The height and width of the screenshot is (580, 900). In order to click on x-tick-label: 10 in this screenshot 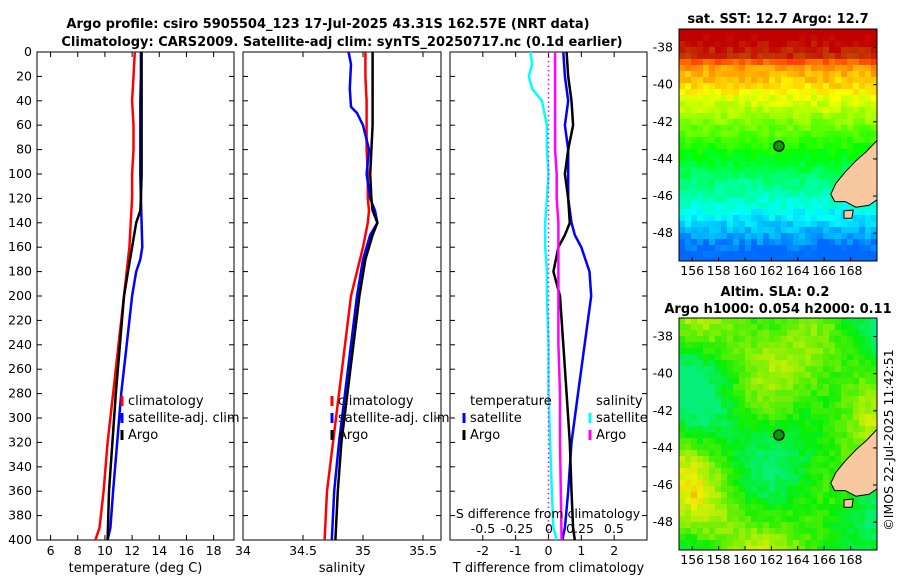, I will do `click(105, 550)`.